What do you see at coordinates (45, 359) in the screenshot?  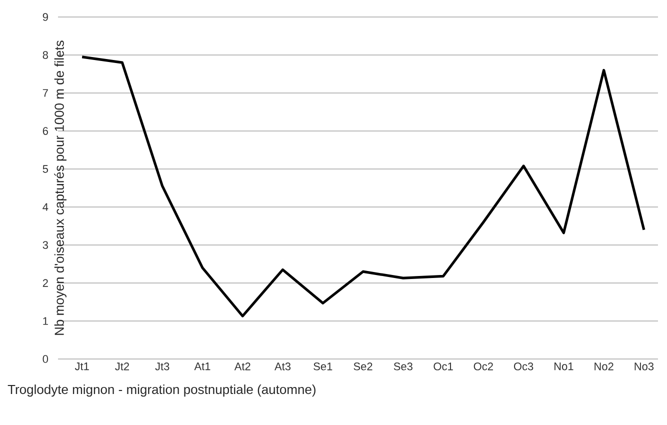 I see `y-tick-label: 0` at bounding box center [45, 359].